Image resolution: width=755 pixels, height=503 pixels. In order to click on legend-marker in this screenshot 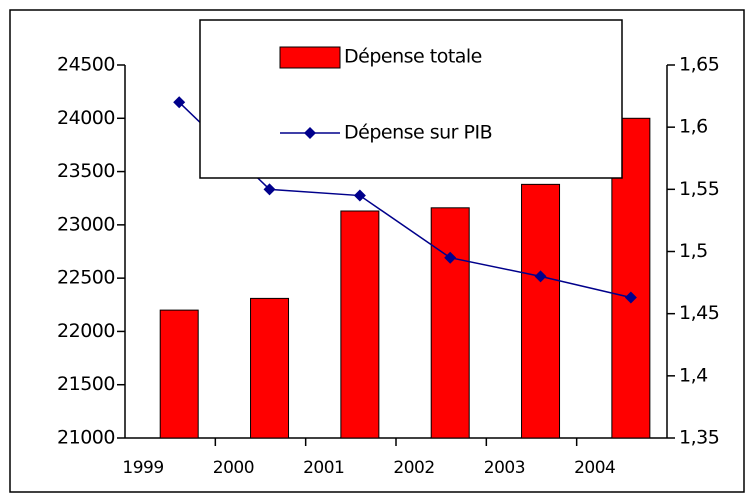, I will do `click(310, 133)`.